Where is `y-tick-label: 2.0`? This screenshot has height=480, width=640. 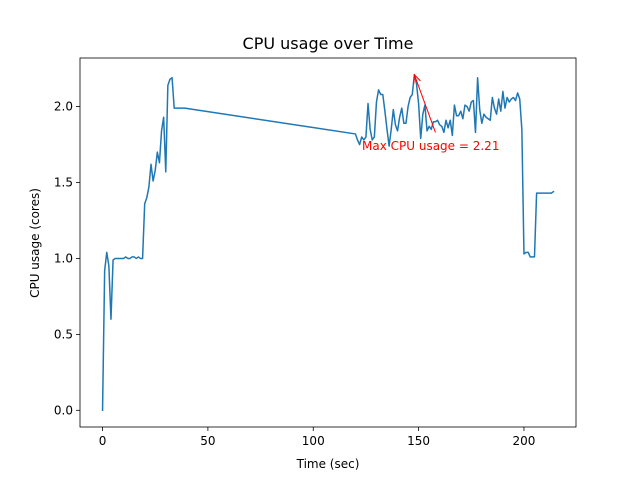
y-tick-label: 2.0 is located at coordinates (63, 107).